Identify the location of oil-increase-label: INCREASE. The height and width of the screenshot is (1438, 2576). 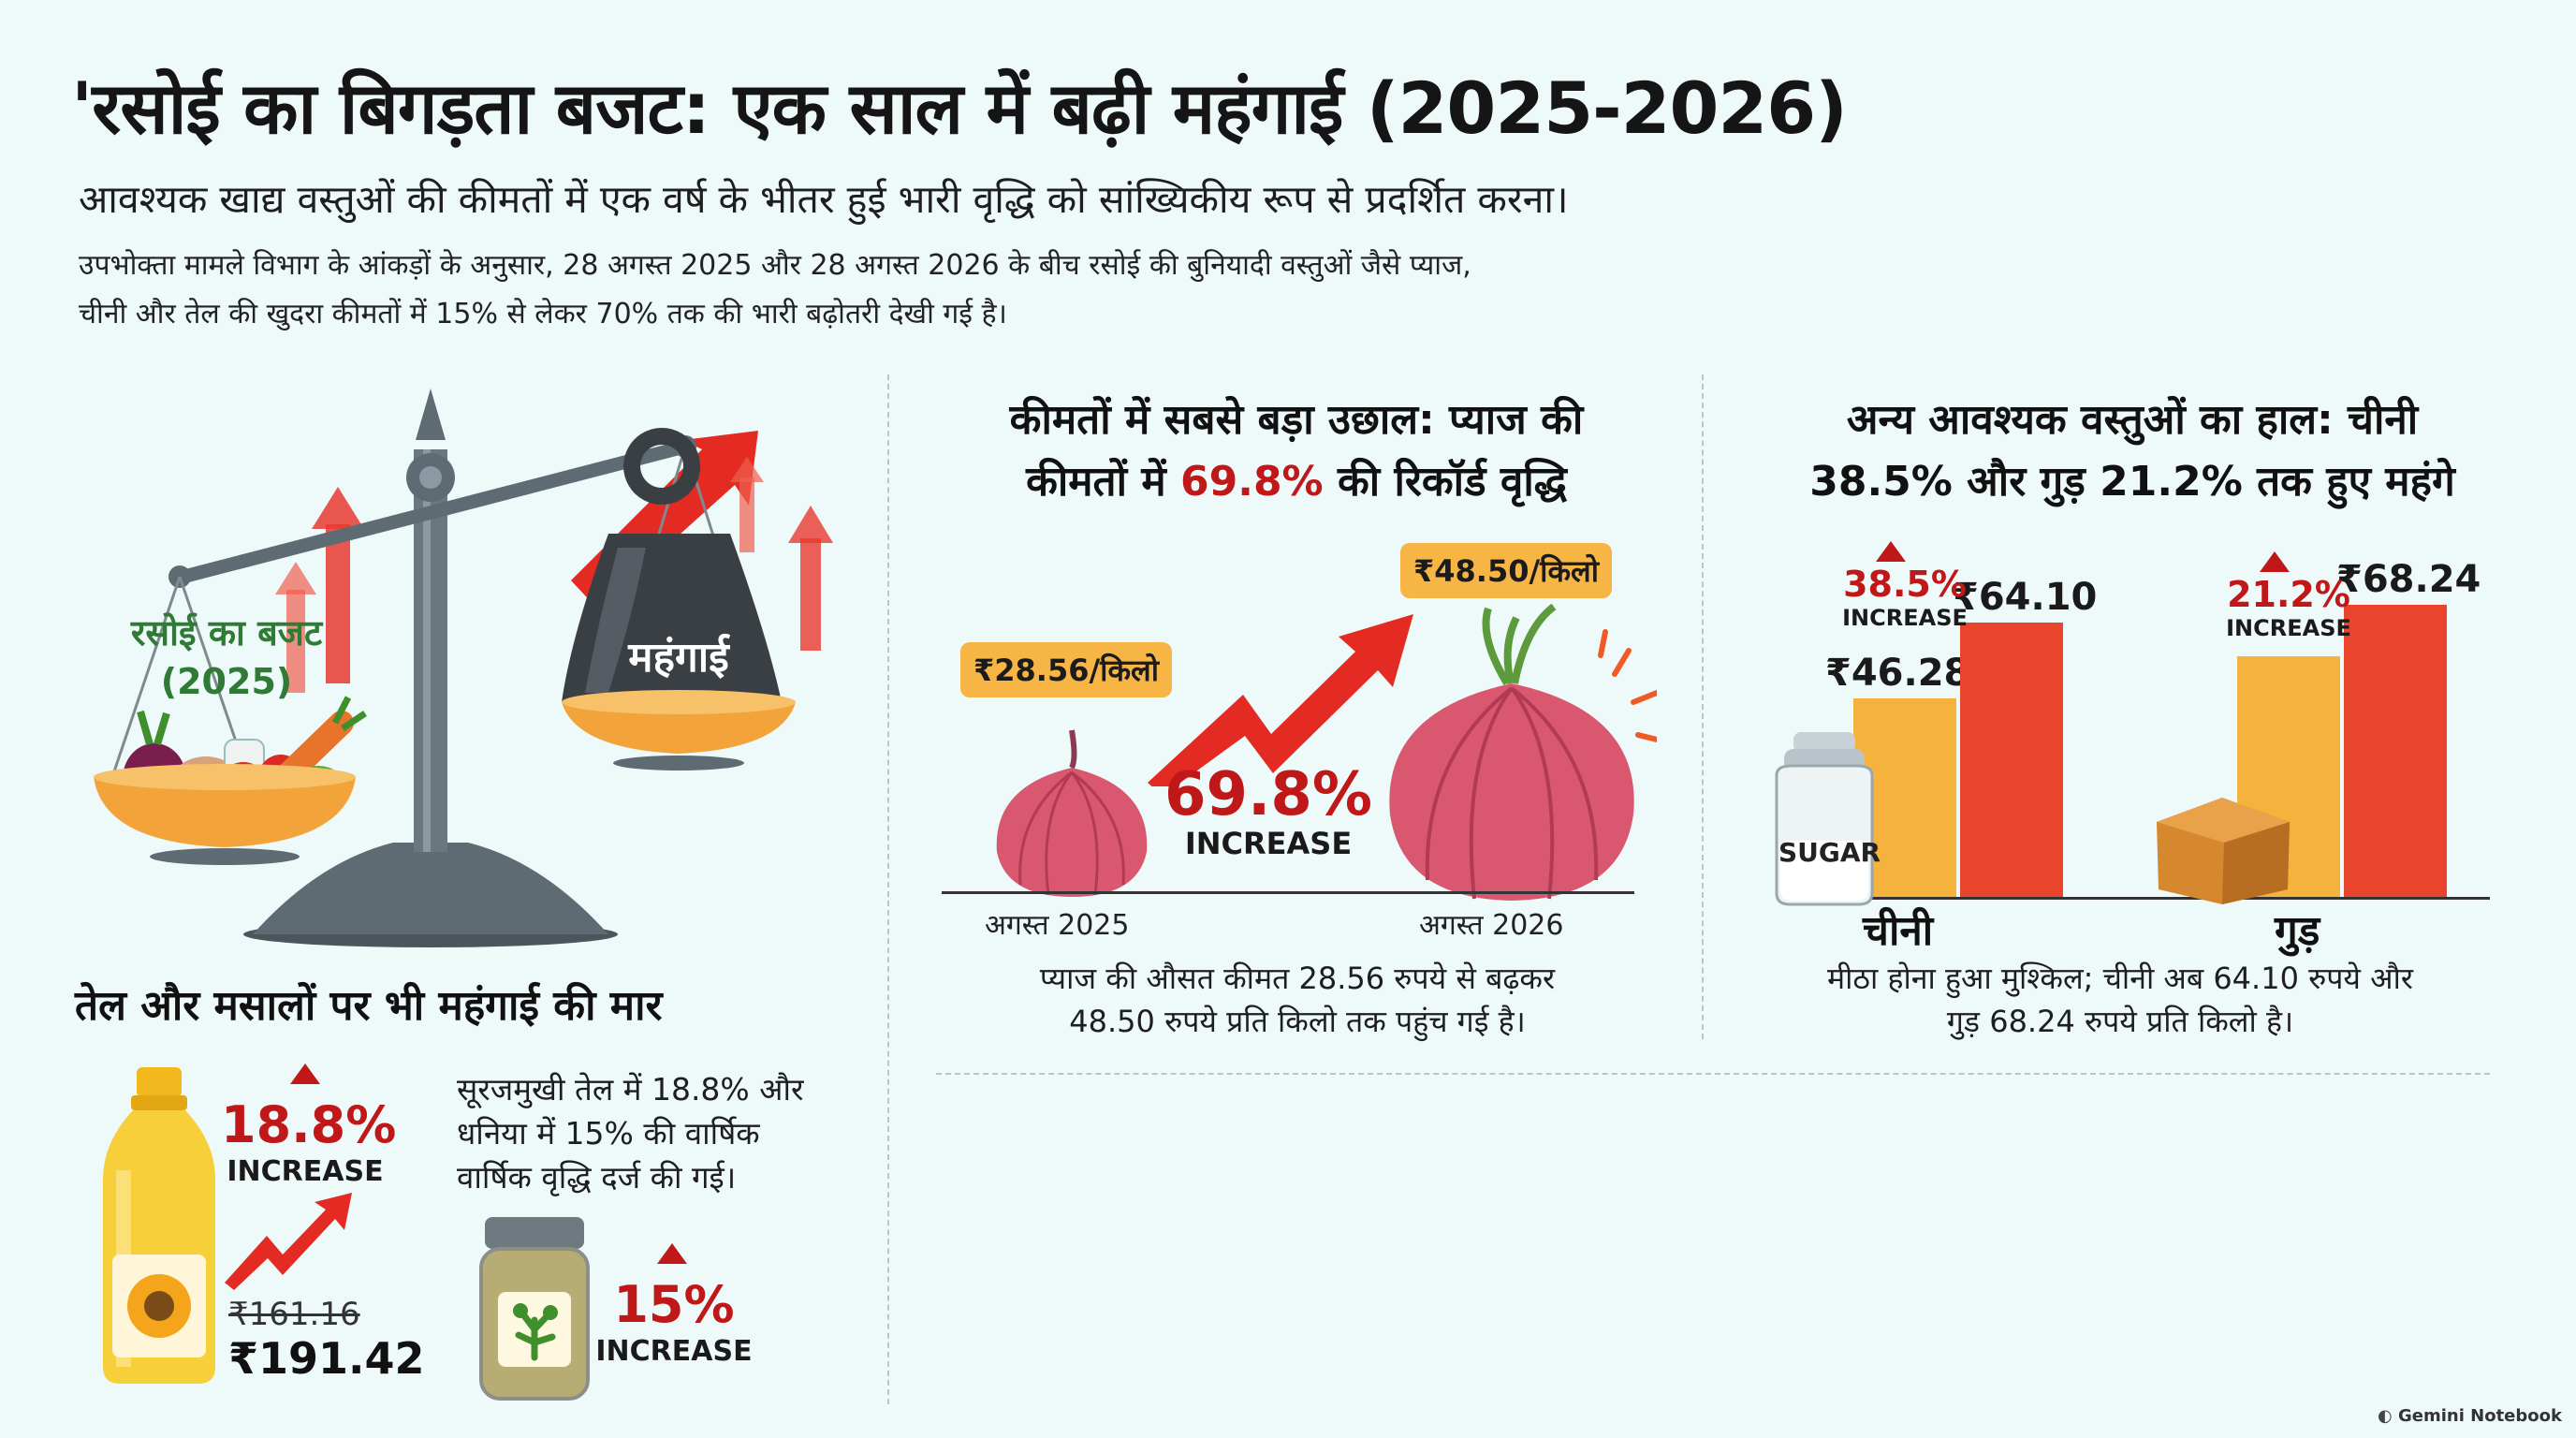
(305, 1171).